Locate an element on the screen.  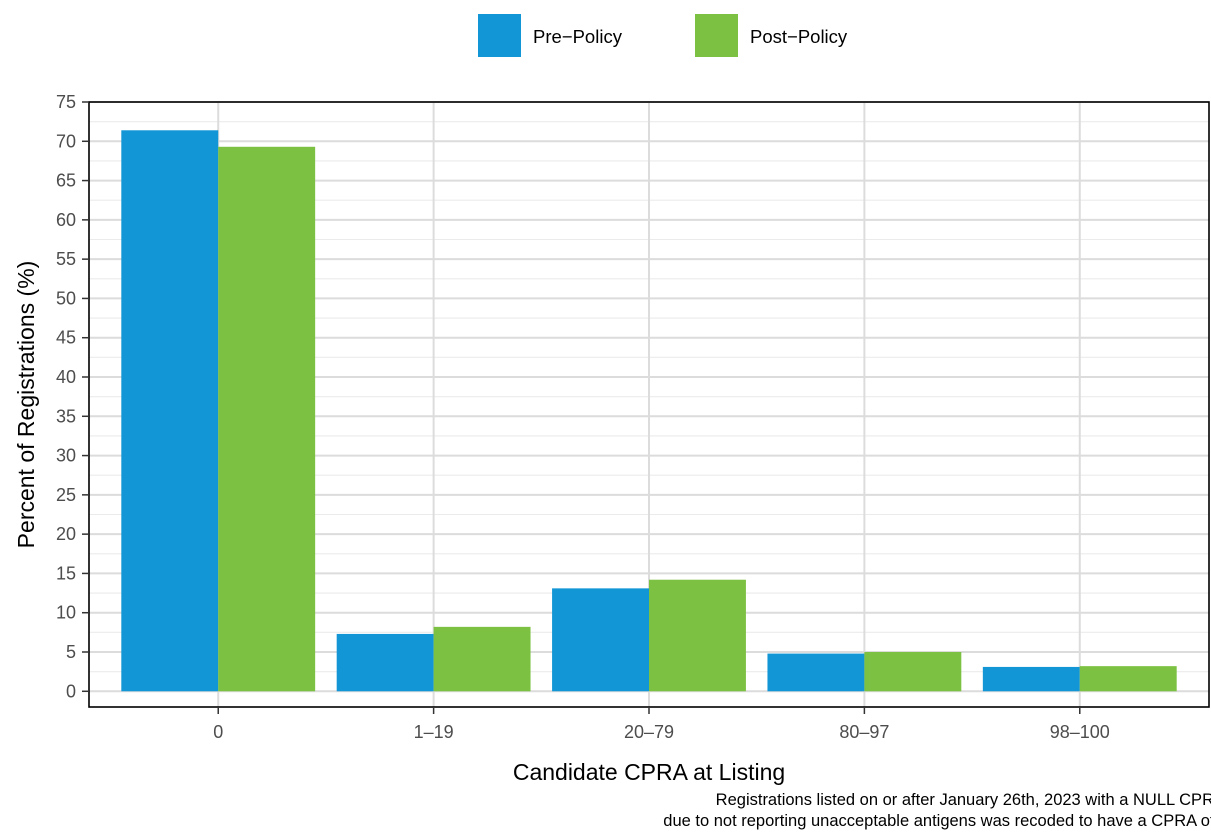
legend-label: Post−Policy is located at coordinates (799, 36).